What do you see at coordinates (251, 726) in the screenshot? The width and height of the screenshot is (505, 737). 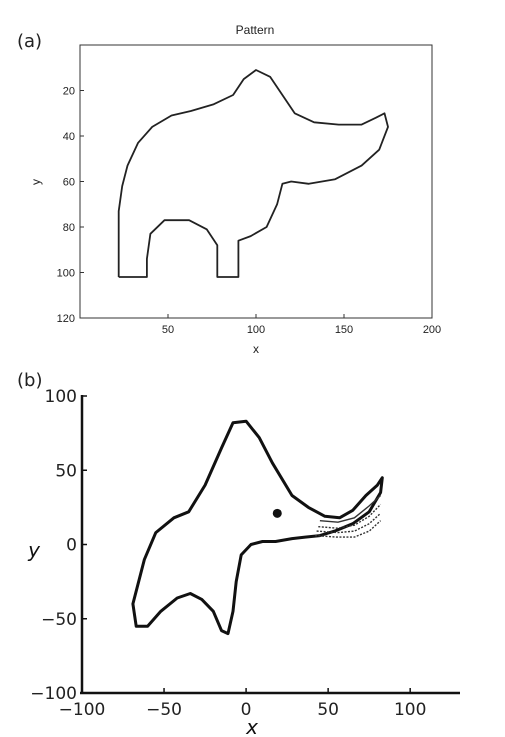 I see `chart-b-xlabel: x` at bounding box center [251, 726].